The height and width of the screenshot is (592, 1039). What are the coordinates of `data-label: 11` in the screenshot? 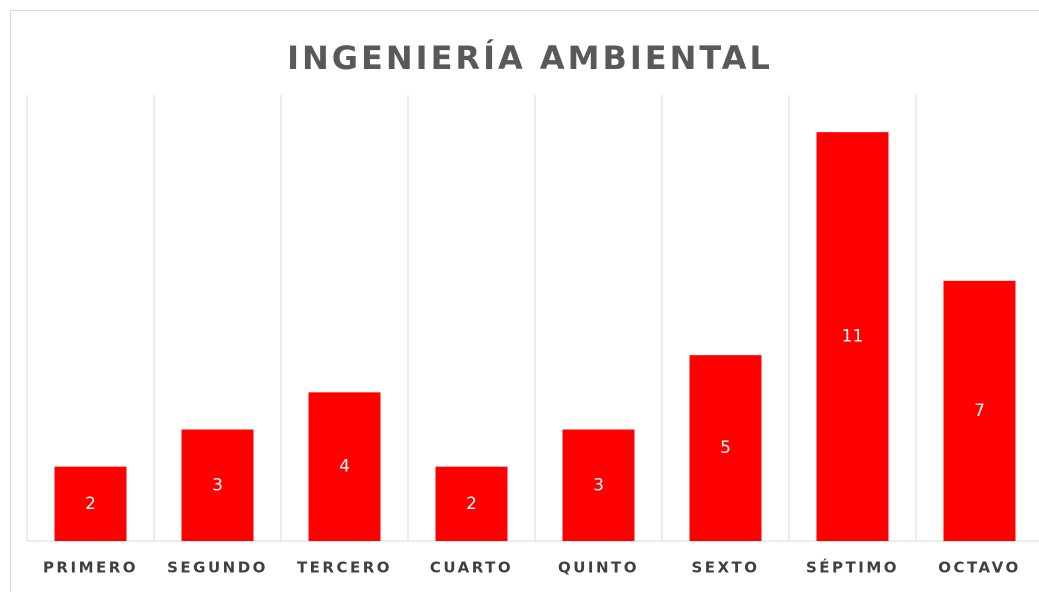 It's located at (853, 337).